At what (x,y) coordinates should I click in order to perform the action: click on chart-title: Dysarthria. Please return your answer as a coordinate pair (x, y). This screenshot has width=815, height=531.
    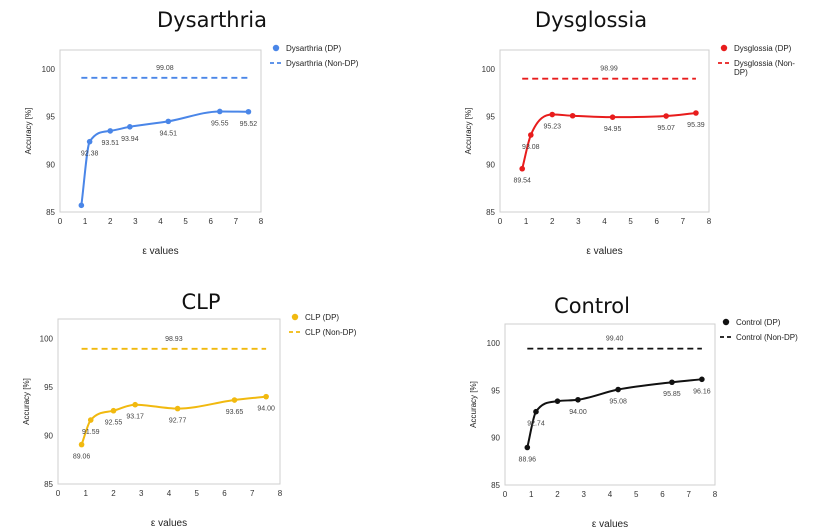
    Looking at the image, I should click on (212, 20).